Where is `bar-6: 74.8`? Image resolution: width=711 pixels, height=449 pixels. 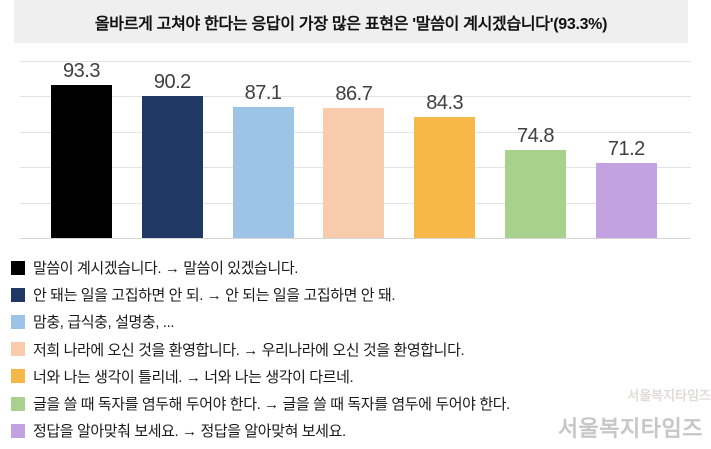 bar-6: 74.8 is located at coordinates (535, 181).